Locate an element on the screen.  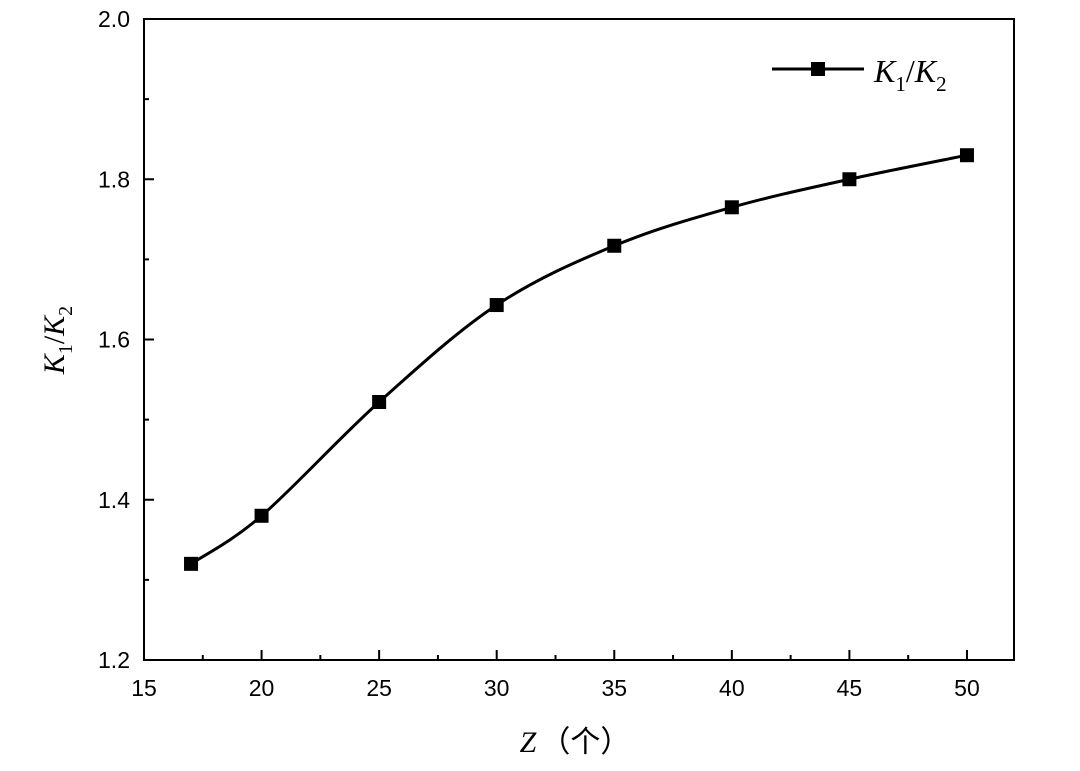
y-axis-sub2: 2 is located at coordinates (66, 311).